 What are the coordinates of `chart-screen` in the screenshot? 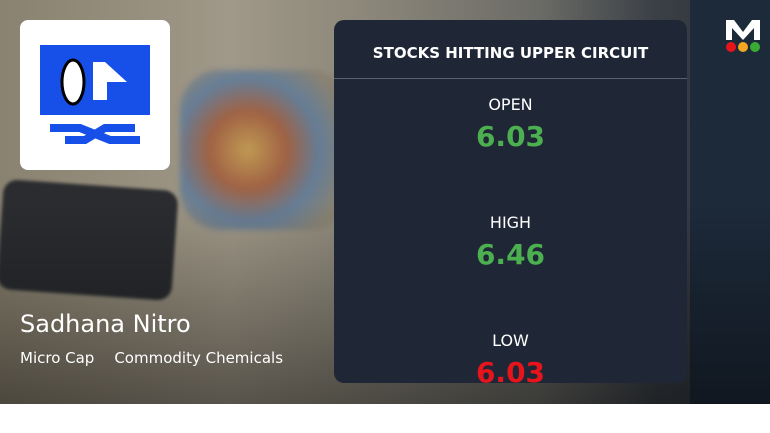 It's located at (730, 202).